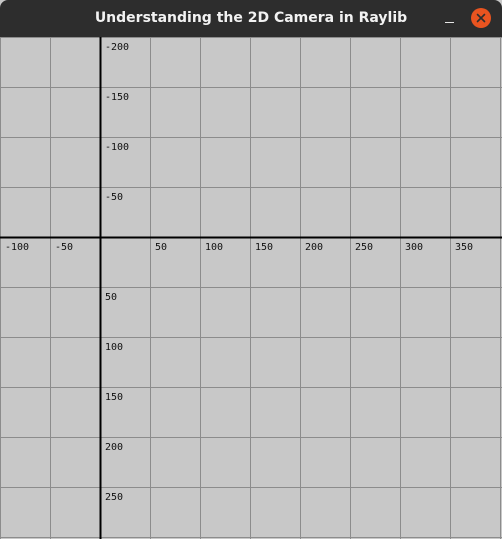 This screenshot has height=539, width=502. What do you see at coordinates (449, 22) in the screenshot?
I see `minimize-icon` at bounding box center [449, 22].